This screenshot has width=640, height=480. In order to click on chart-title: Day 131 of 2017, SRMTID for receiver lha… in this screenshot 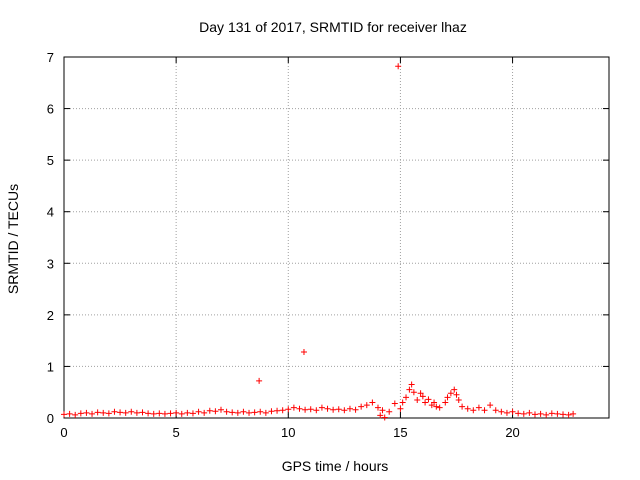, I will do `click(333, 27)`.